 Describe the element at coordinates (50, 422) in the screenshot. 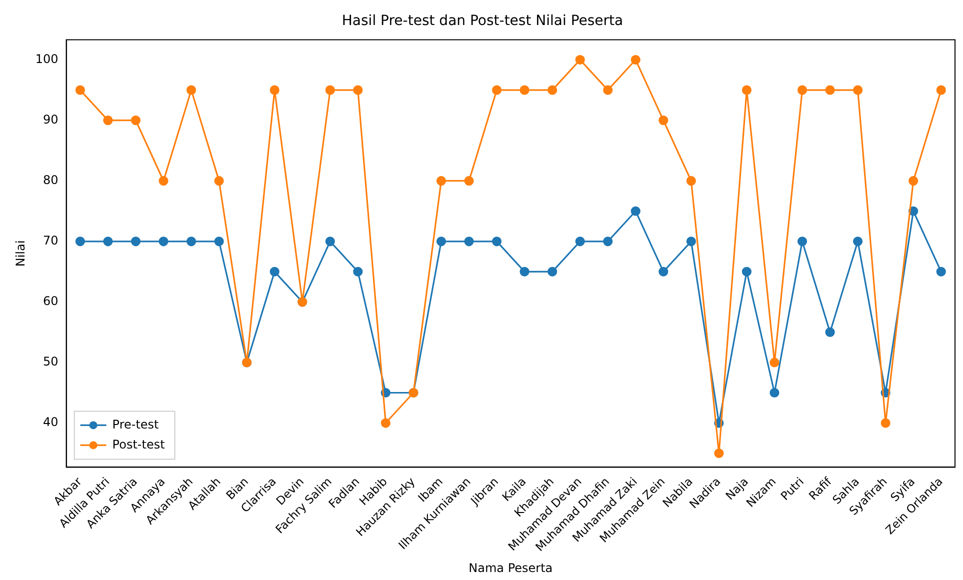

I see `y-tick-label: 40` at that location.